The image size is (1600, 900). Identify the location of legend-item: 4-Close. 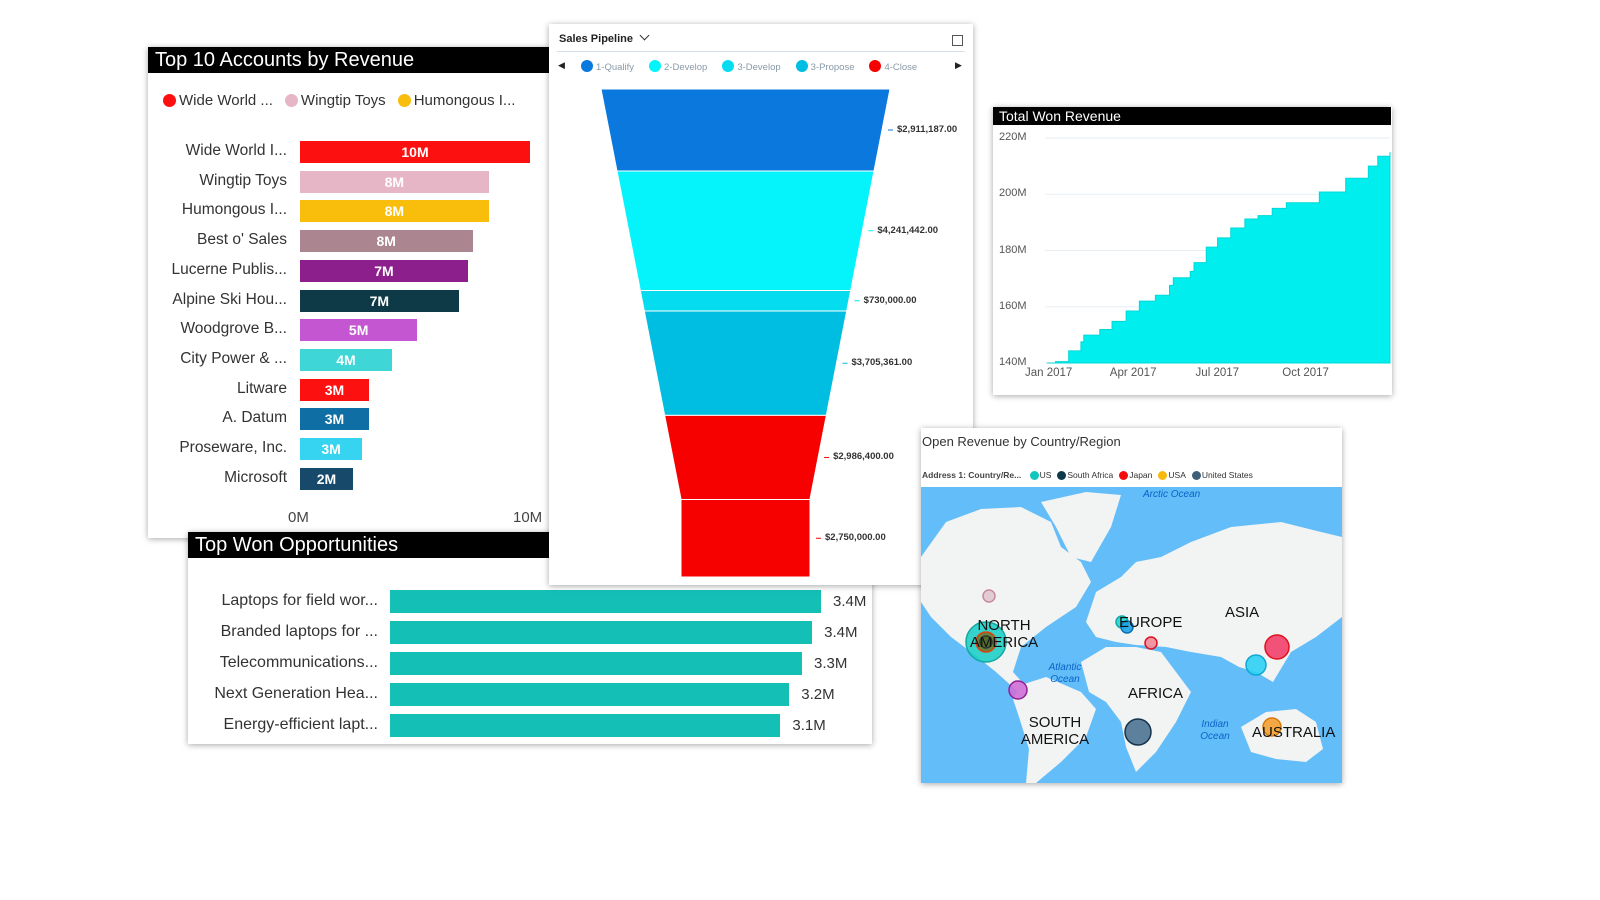
(893, 66).